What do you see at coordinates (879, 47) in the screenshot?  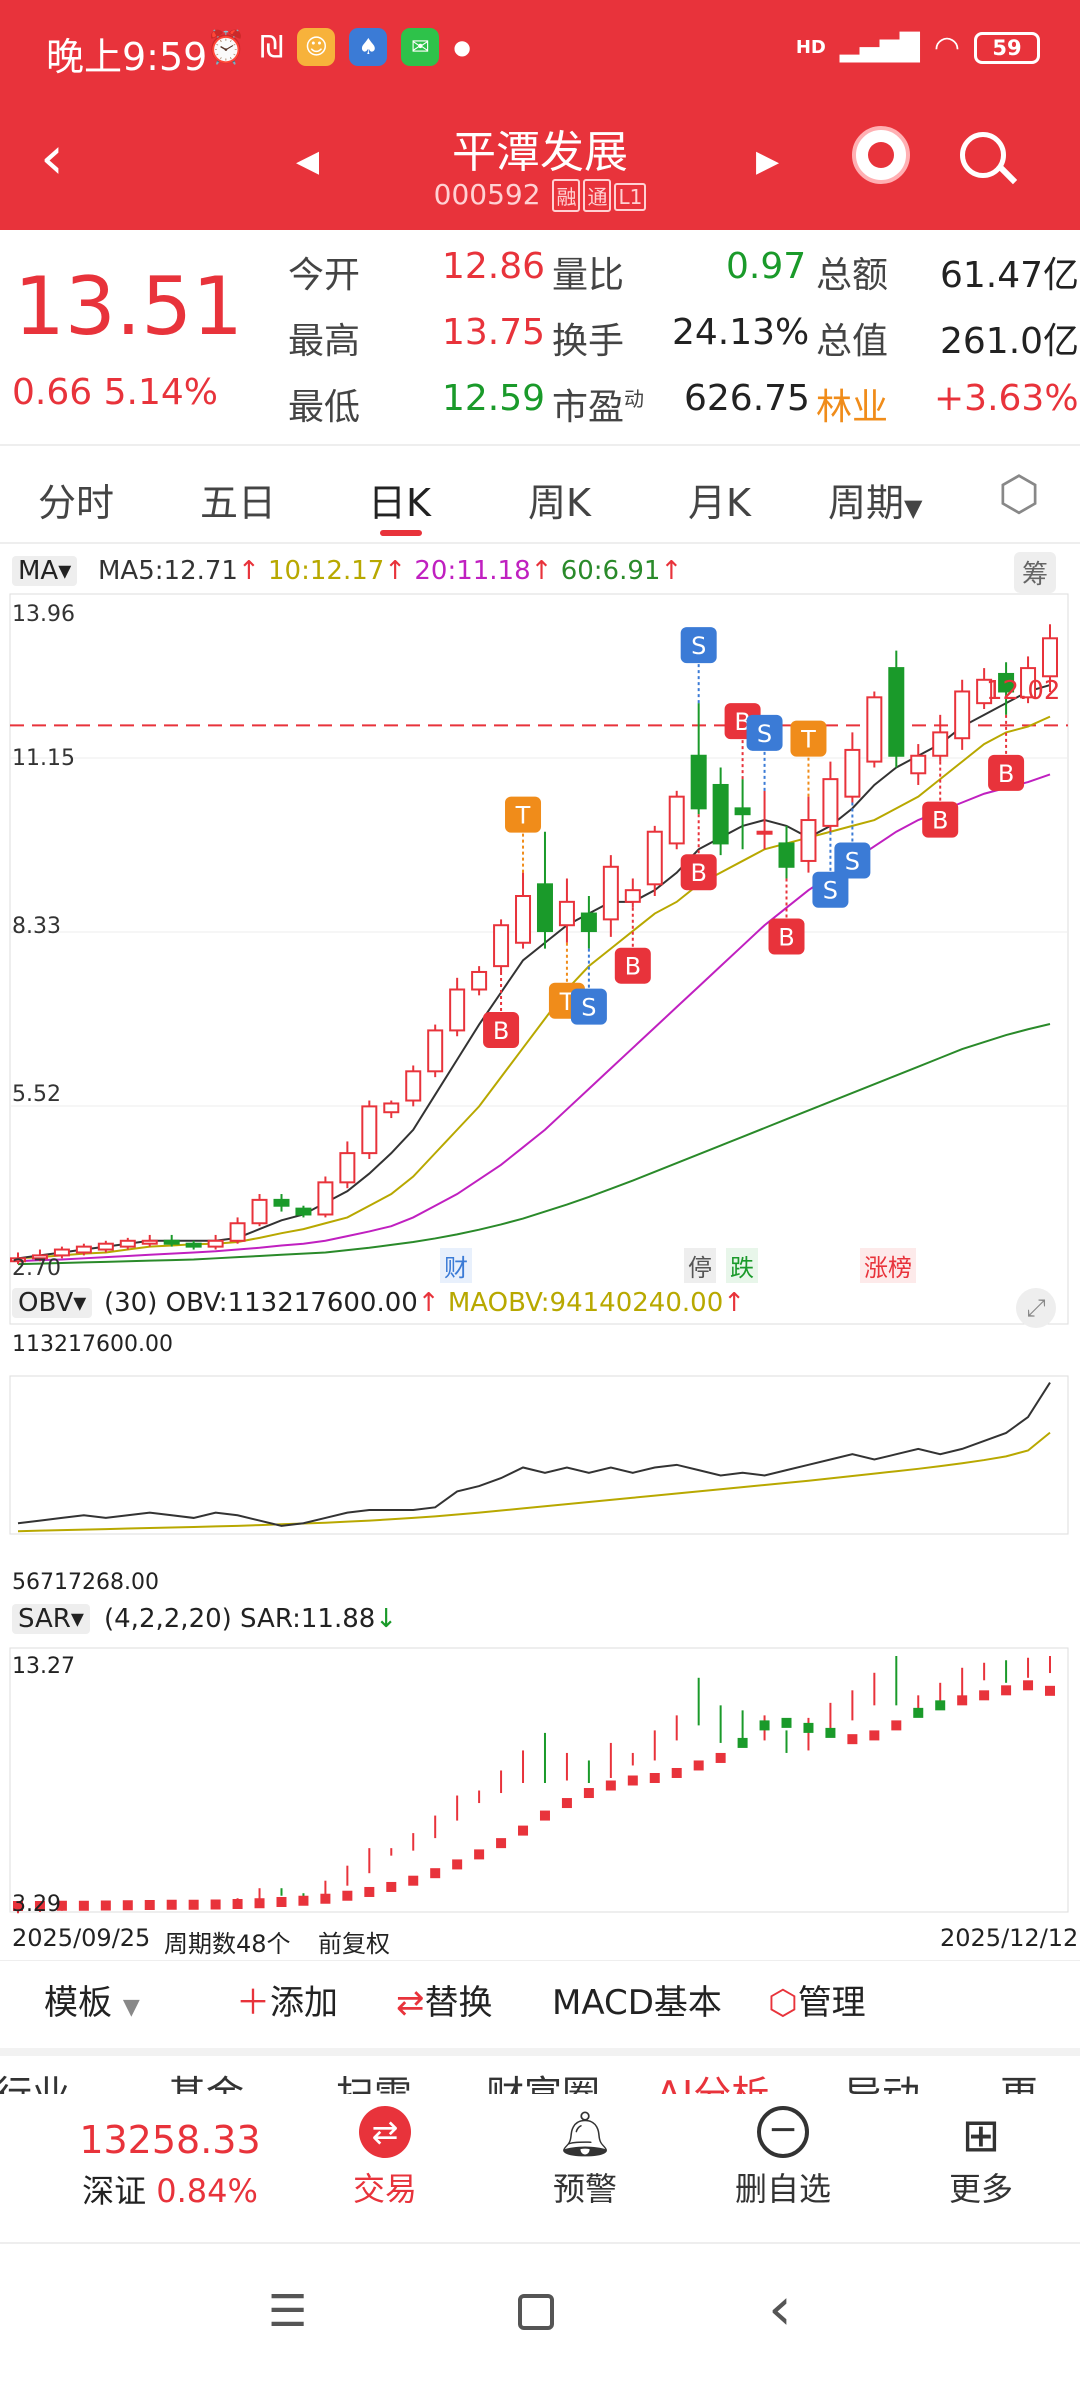 I see `signal-icon: ▂▄▆█` at bounding box center [879, 47].